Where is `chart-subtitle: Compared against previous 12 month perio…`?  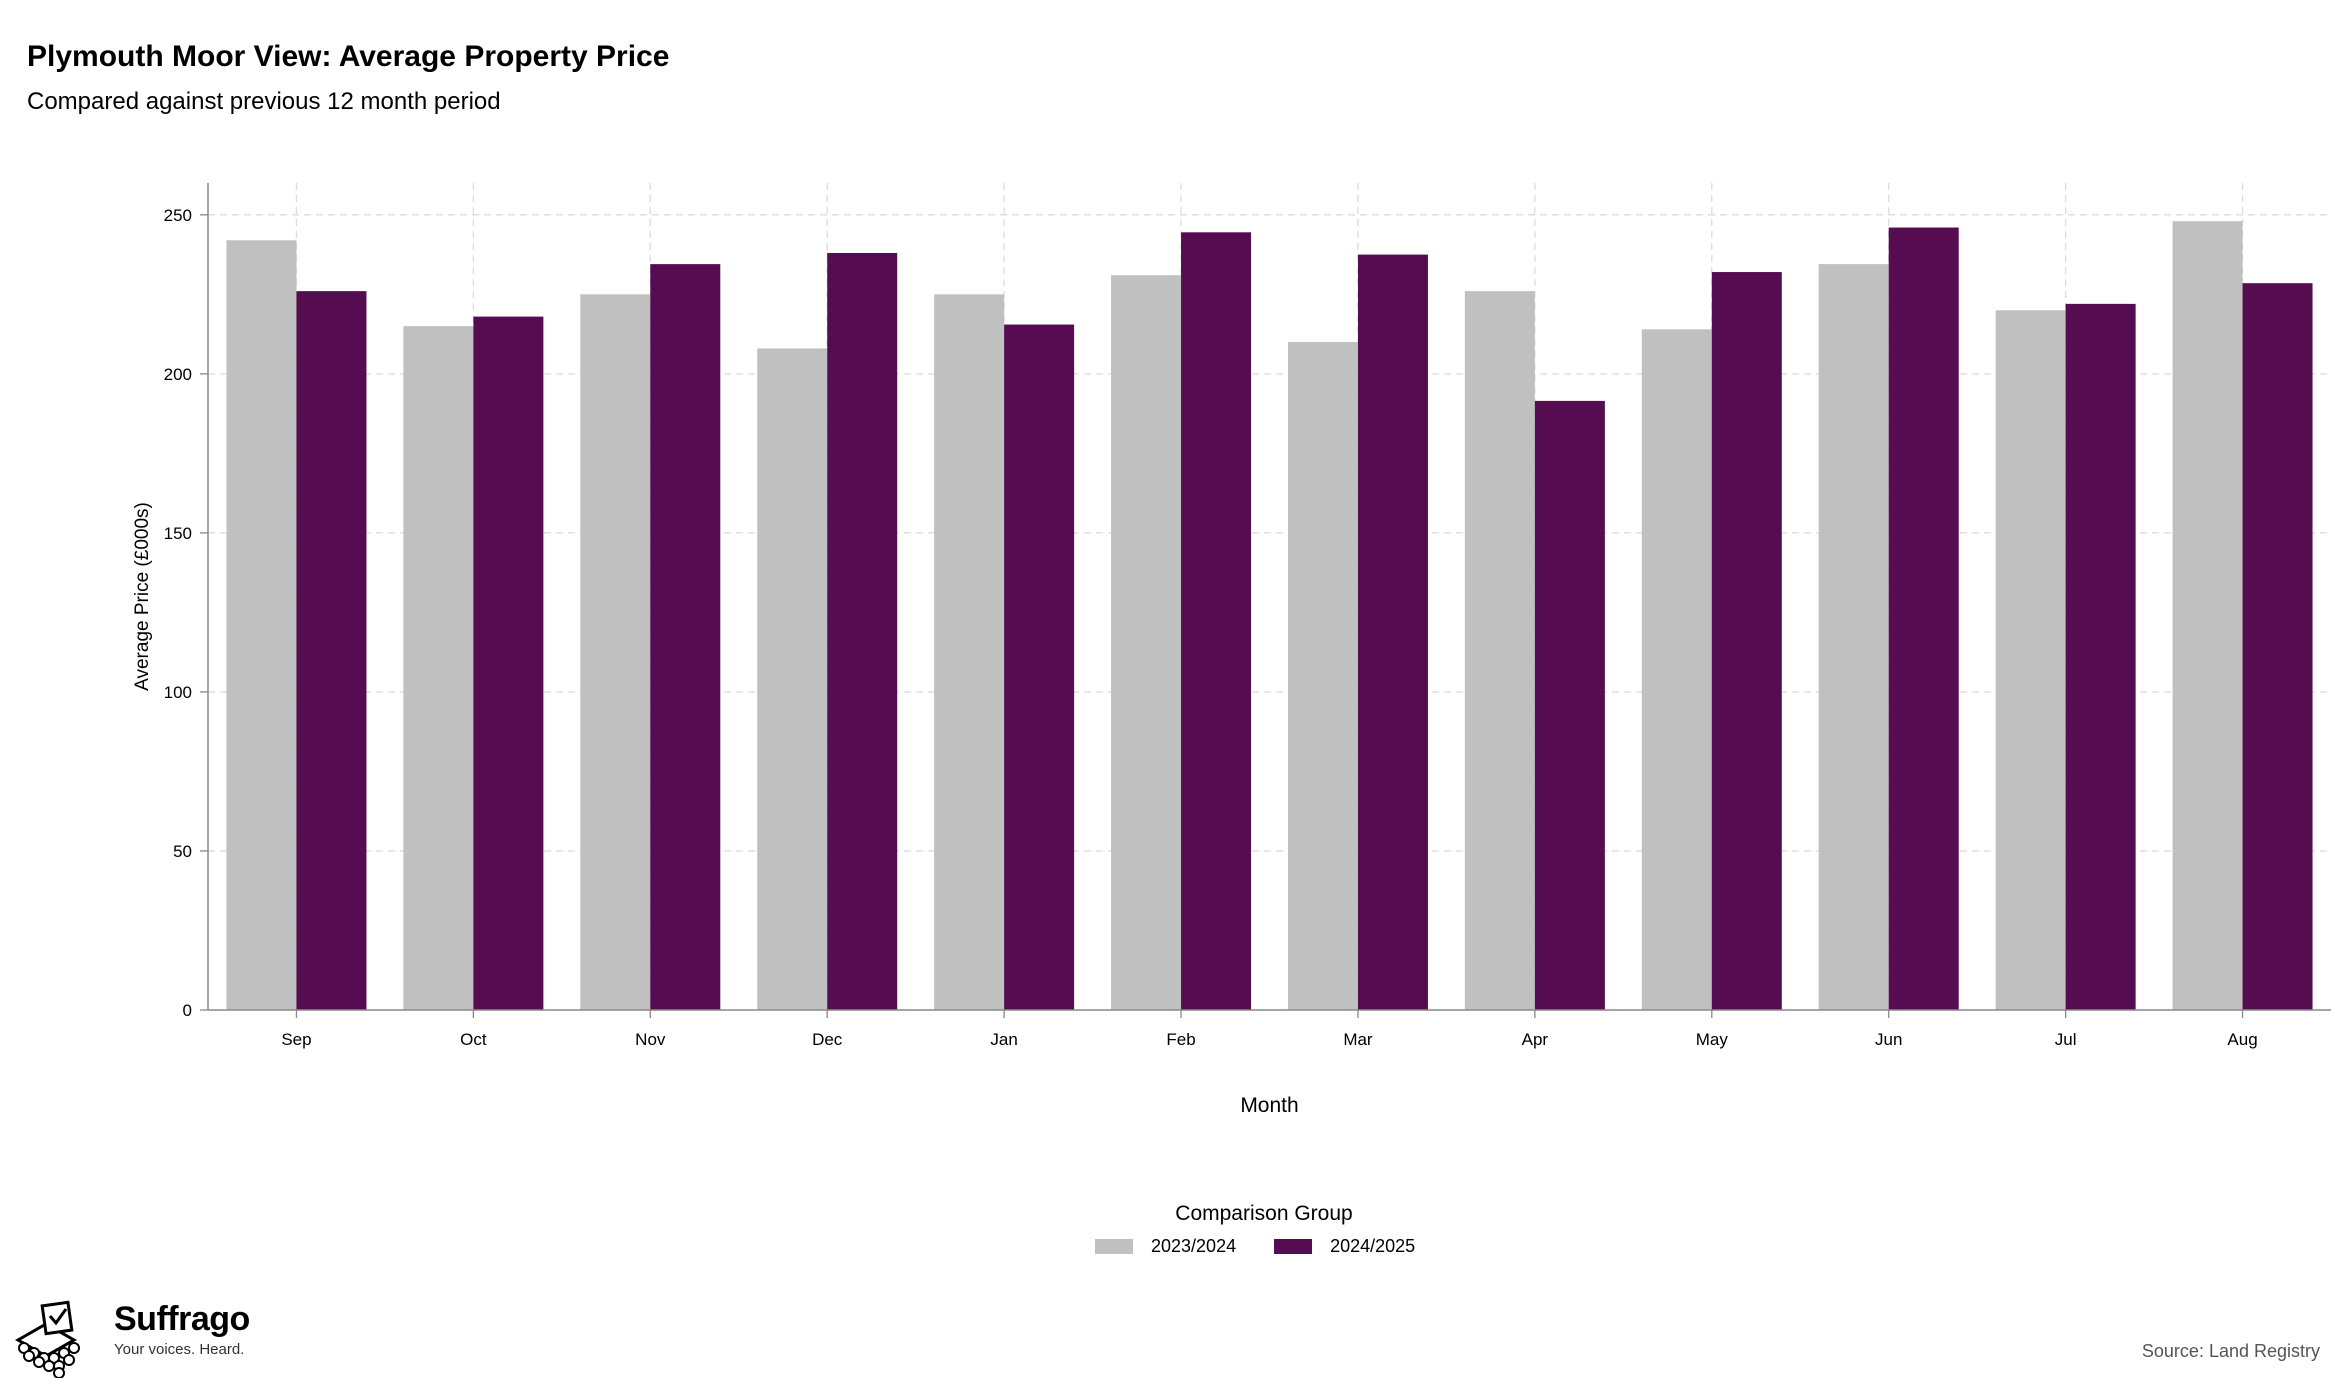 chart-subtitle: Compared against previous 12 month perio… is located at coordinates (264, 101).